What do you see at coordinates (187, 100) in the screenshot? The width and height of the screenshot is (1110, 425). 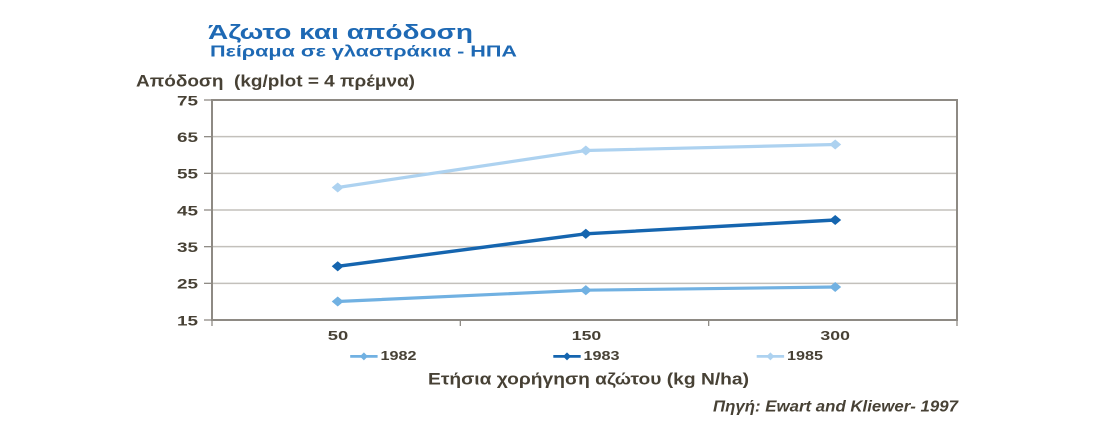 I see `svg-text: 75` at bounding box center [187, 100].